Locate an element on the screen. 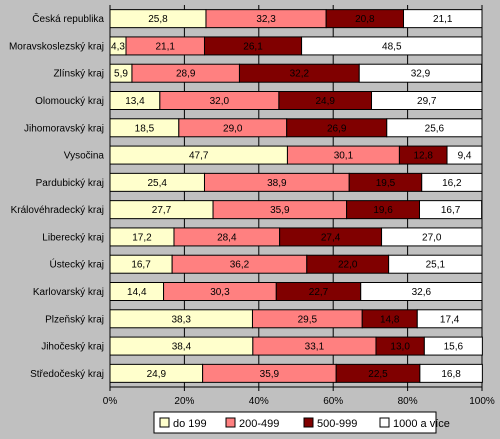  segment-value-label: 36,2 is located at coordinates (240, 265).